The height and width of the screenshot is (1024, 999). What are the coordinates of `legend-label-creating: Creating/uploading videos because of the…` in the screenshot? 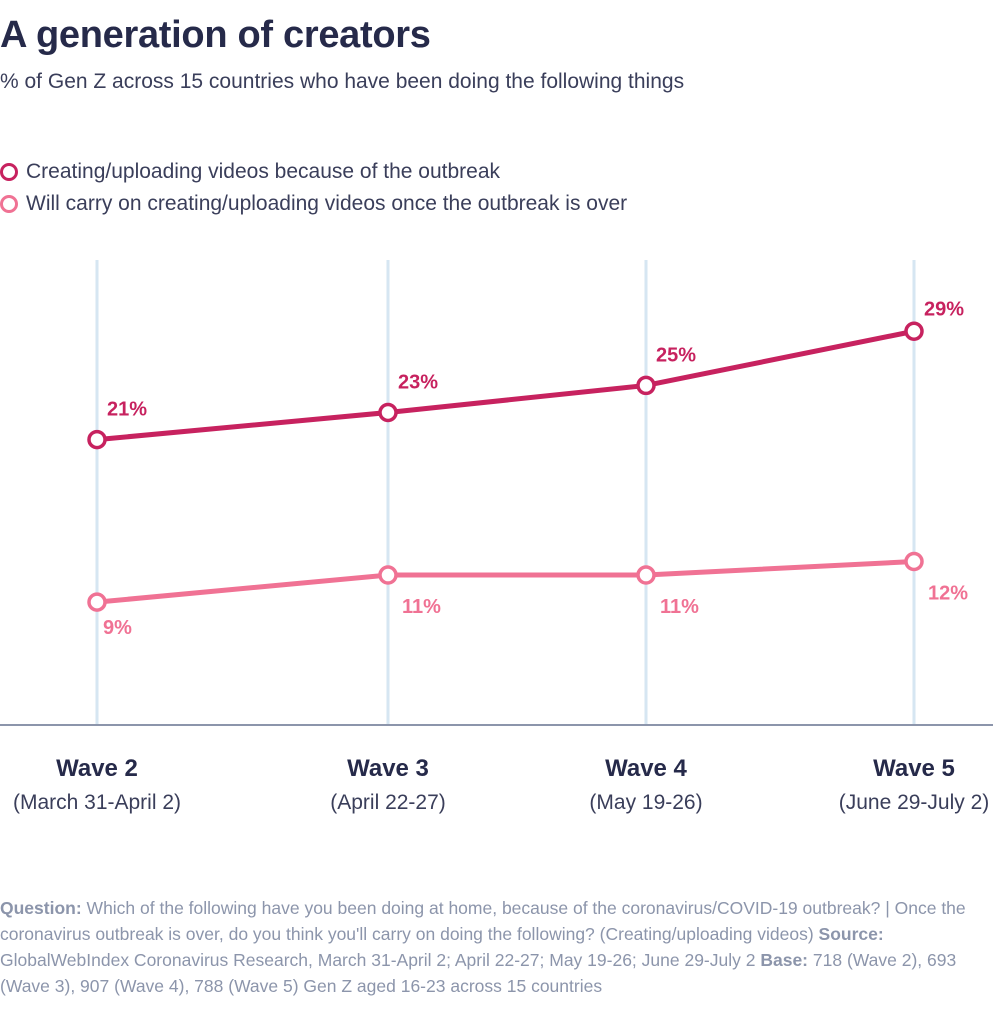 It's located at (263, 171).